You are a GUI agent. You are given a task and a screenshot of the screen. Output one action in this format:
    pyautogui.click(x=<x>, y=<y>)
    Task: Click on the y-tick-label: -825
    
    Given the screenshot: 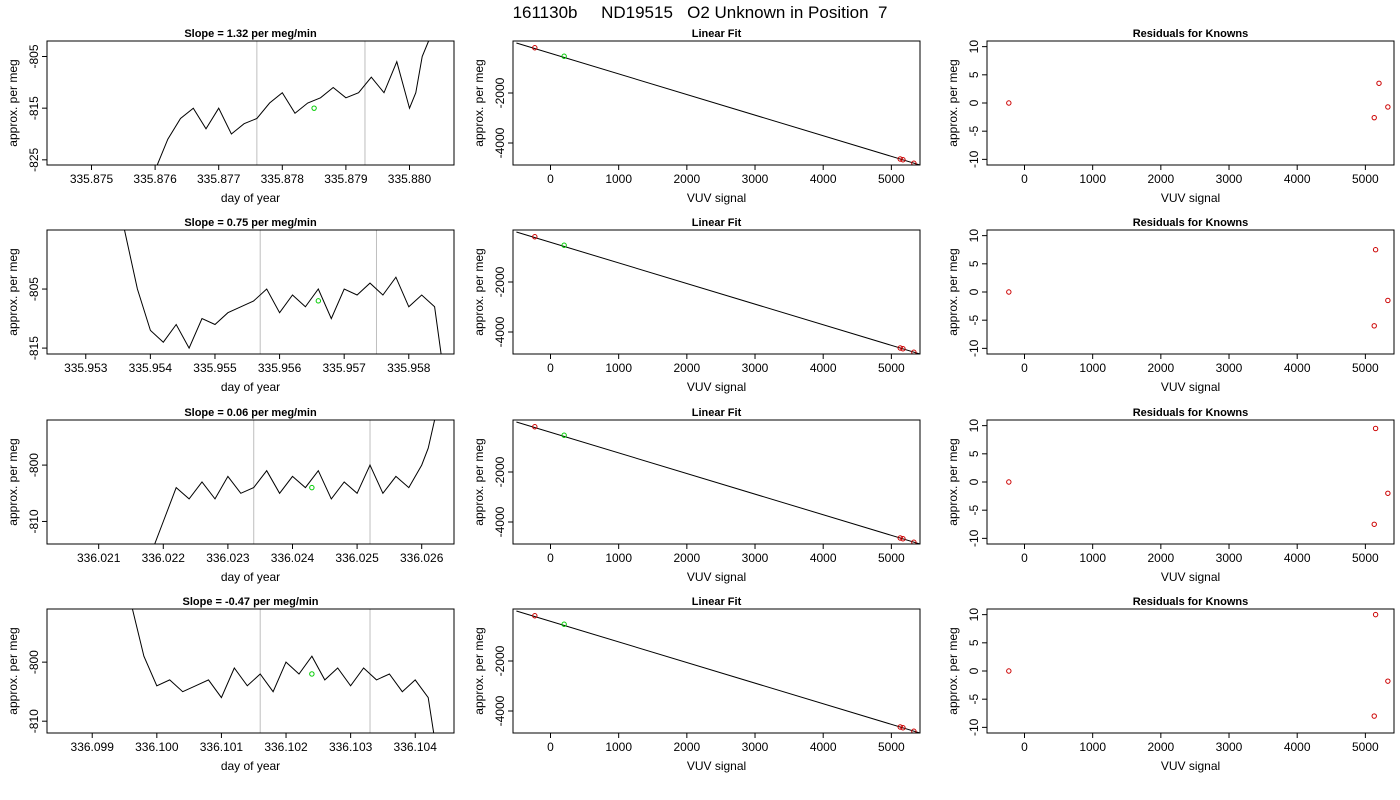 What is the action you would take?
    pyautogui.click(x=34, y=160)
    